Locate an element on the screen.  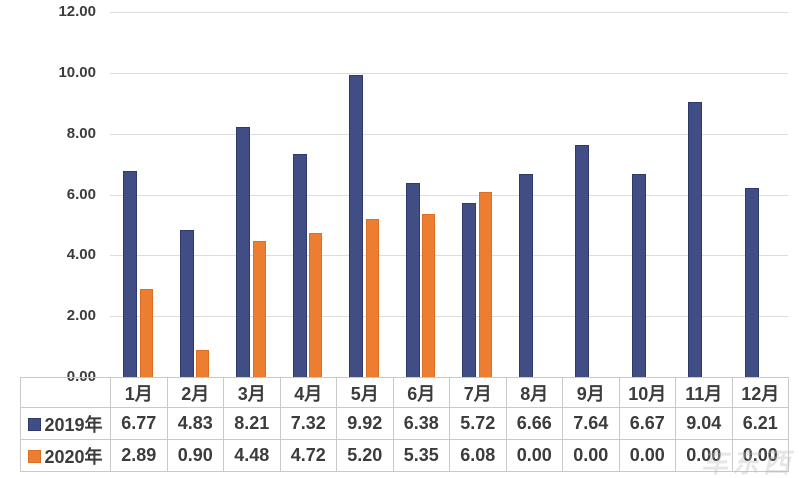
legend-swatch-2019年 is located at coordinates (35, 424).